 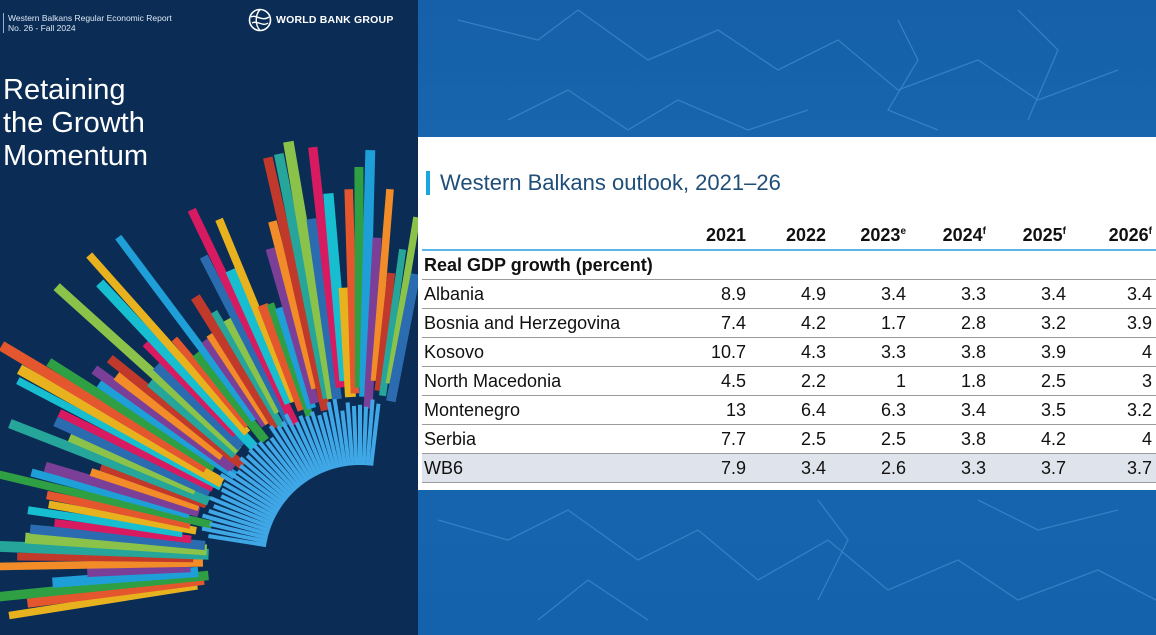 I want to click on table-row-total: WB6 7.9 3.4 2.6 3.3 3.7 3.7, so click(x=789, y=468).